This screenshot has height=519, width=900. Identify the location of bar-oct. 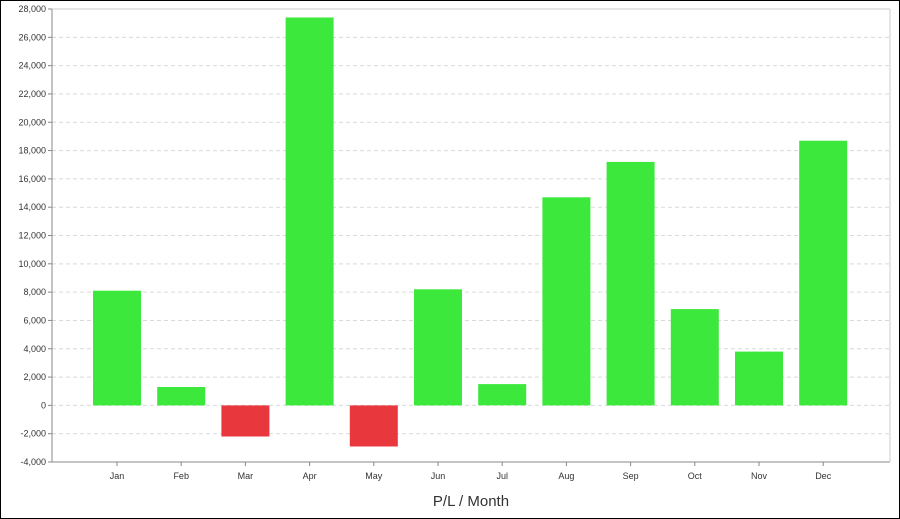
(694, 357).